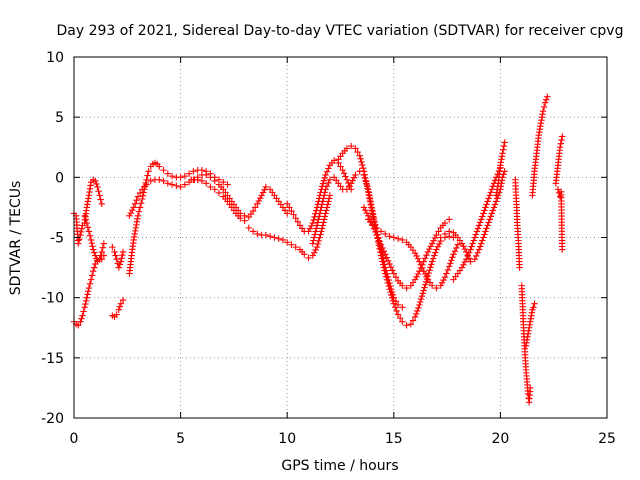  Describe the element at coordinates (180, 439) in the screenshot. I see `x-tick-label: 5` at that location.